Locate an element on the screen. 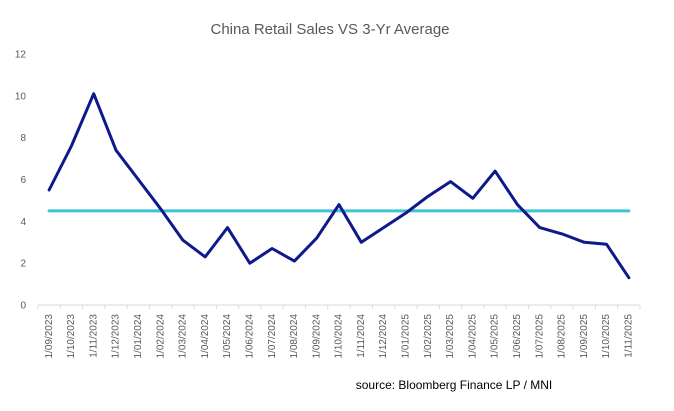 The image size is (674, 411). x-tick-label: 1/07/2024 is located at coordinates (272, 336).